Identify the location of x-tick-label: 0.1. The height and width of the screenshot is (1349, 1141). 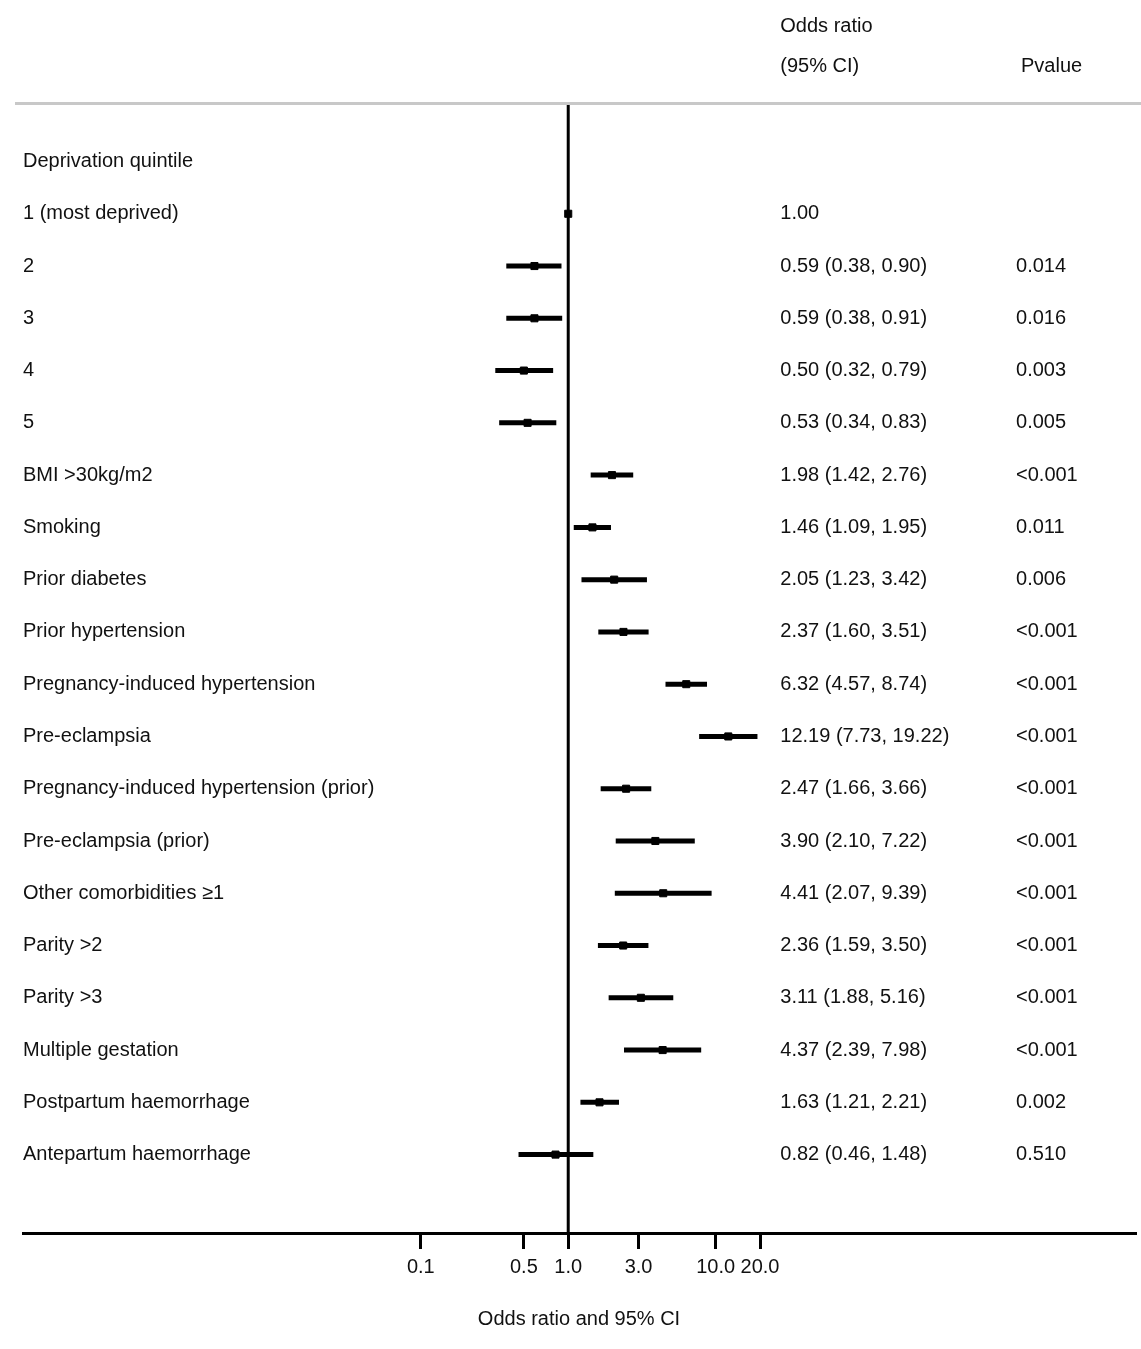
(420, 1265).